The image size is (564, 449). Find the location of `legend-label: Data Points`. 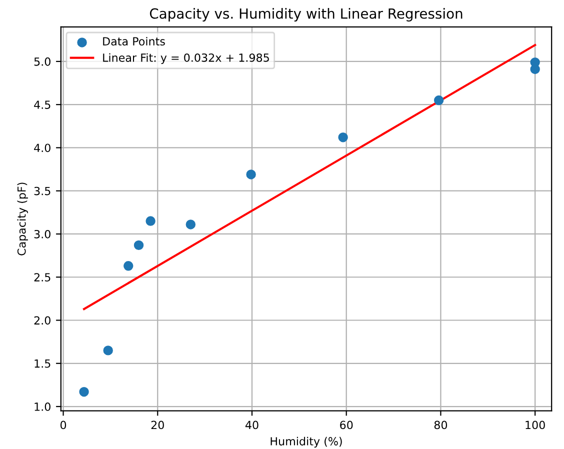

legend-label: Data Points is located at coordinates (134, 41).